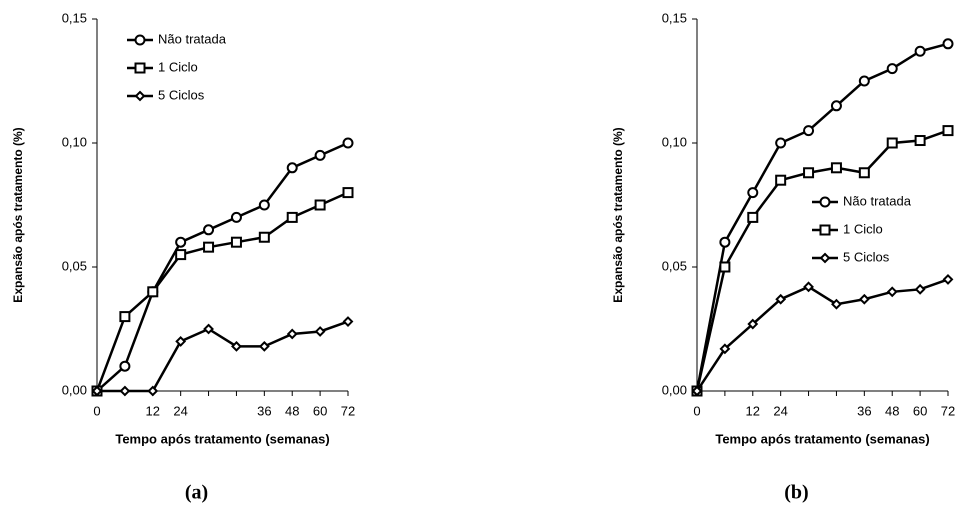 Image resolution: width=956 pixels, height=506 pixels. What do you see at coordinates (674, 17) in the screenshot?
I see `y-tick-label: 0,15` at bounding box center [674, 17].